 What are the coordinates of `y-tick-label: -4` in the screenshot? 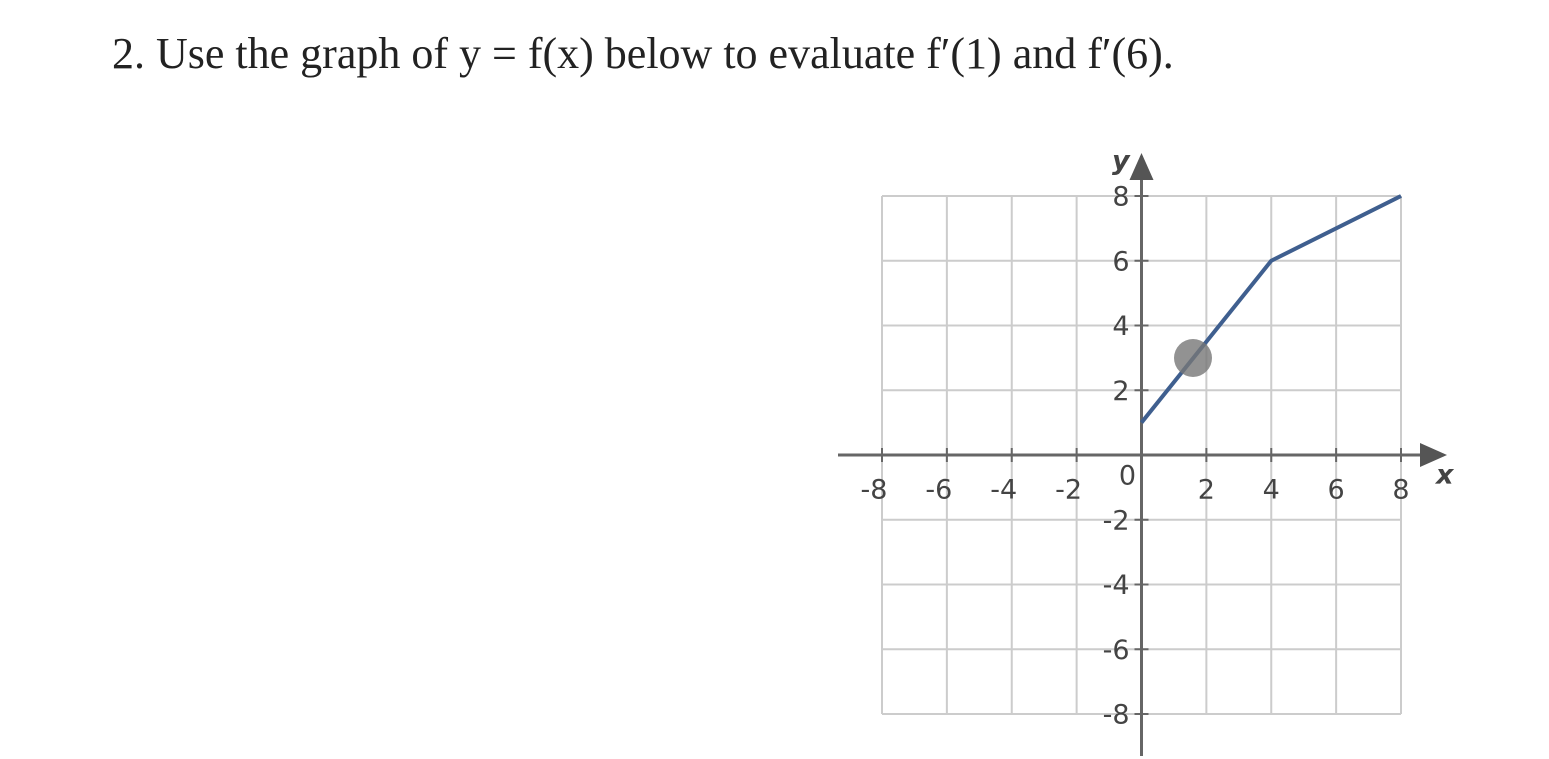 It's located at (1116, 585).